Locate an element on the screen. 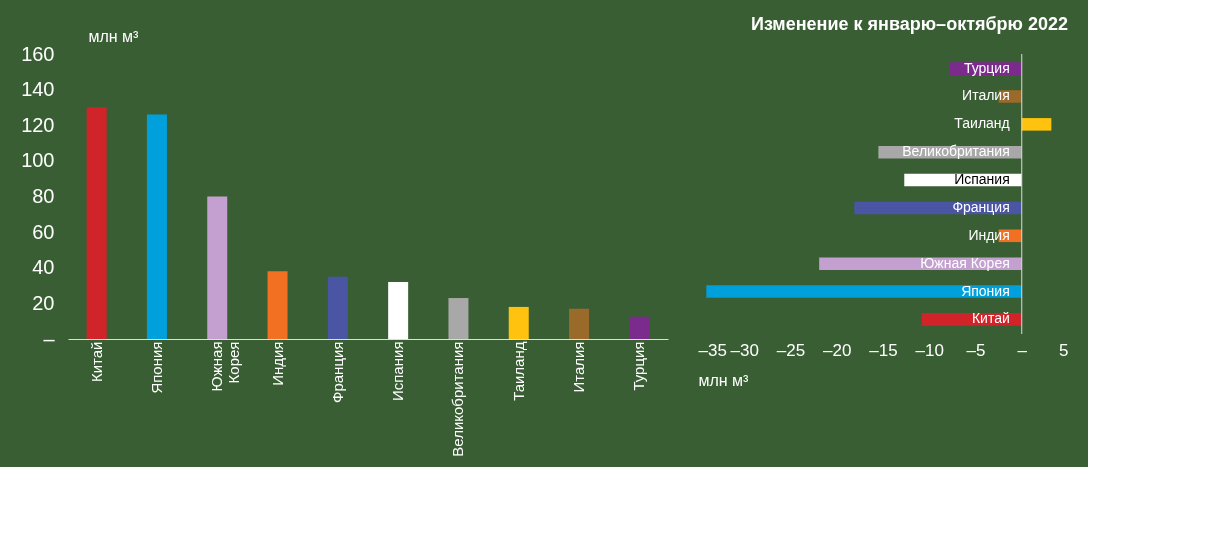 This screenshot has width=1232, height=549. y-tick-label: 160 is located at coordinates (38, 53).